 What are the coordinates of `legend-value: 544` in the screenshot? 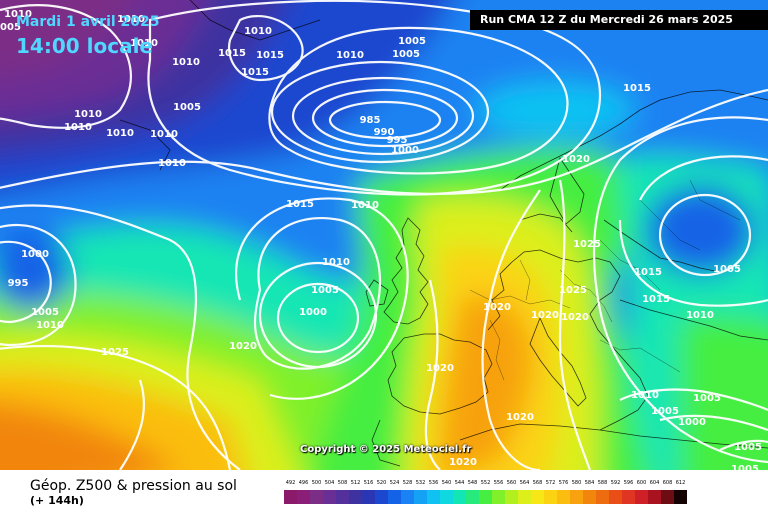 It's located at (459, 483).